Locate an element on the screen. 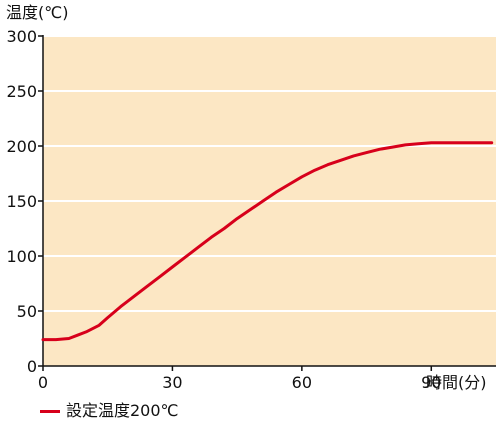 The width and height of the screenshot is (500, 430). y-tick-label: 100 is located at coordinates (21, 256).